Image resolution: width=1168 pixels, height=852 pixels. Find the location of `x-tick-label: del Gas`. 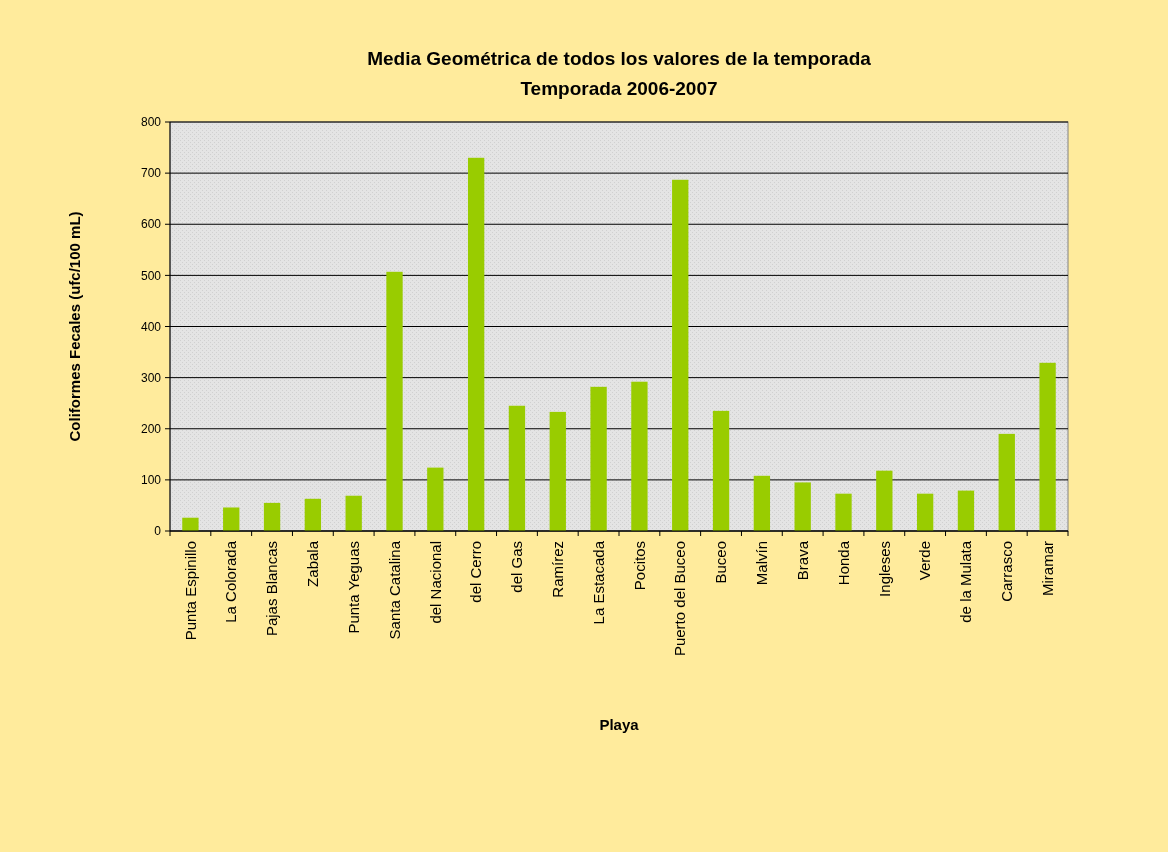

x-tick-label: del Gas is located at coordinates (517, 567).